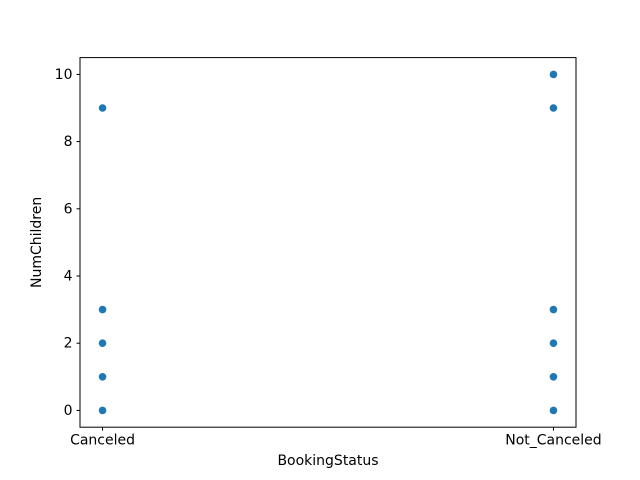 The width and height of the screenshot is (640, 480). I want to click on x-axis-ticks: Canceled Not_Canceled, so click(336, 438).